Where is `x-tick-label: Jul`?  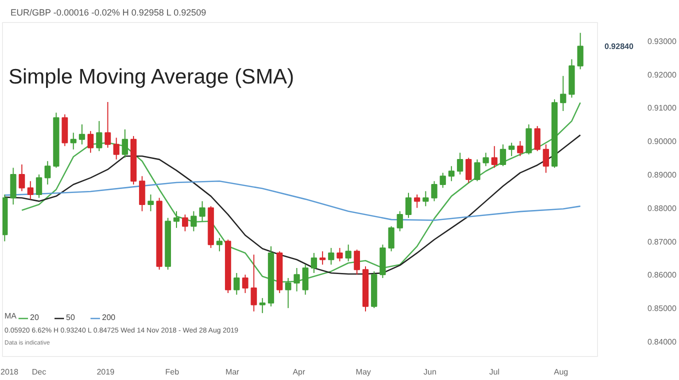 x-tick-label: Jul is located at coordinates (494, 372).